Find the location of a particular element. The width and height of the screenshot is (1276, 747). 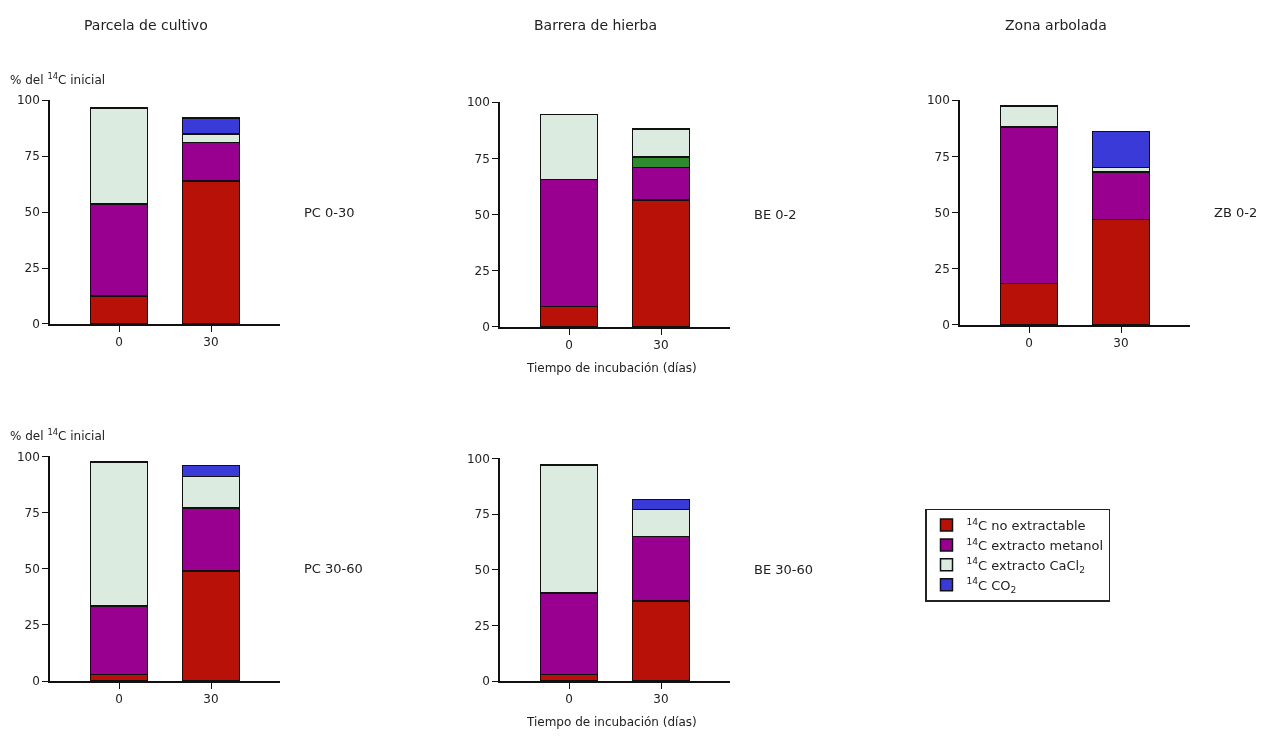

chart-title: Parcela de cultivo is located at coordinates (146, 25).